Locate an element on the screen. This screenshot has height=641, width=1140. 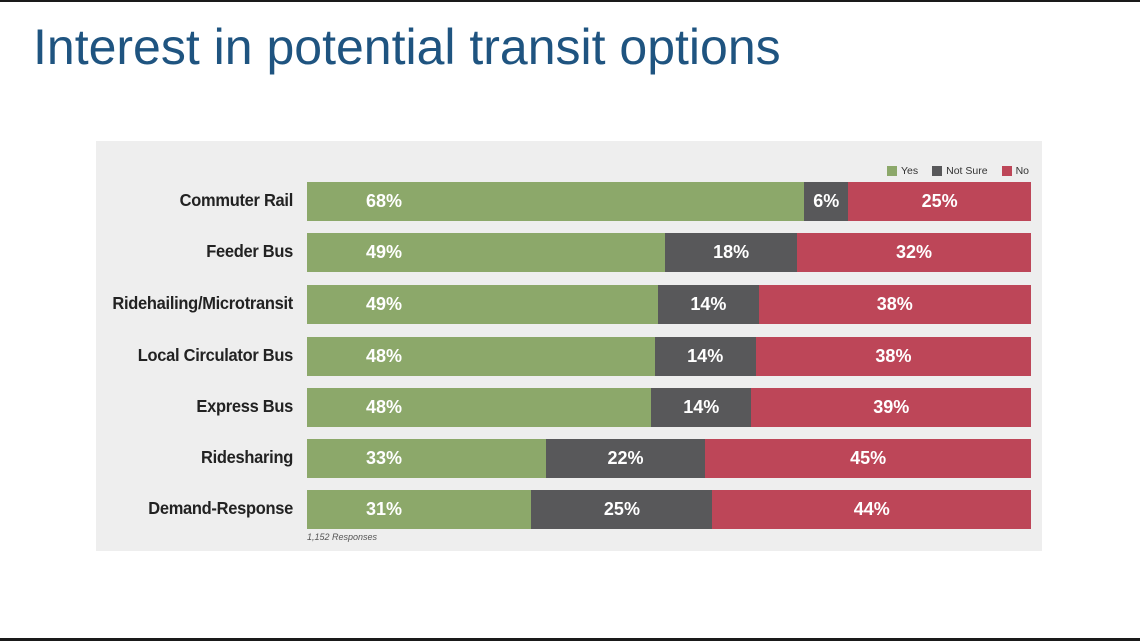
category-label: Local Circulator Bus is located at coordinates (215, 355).